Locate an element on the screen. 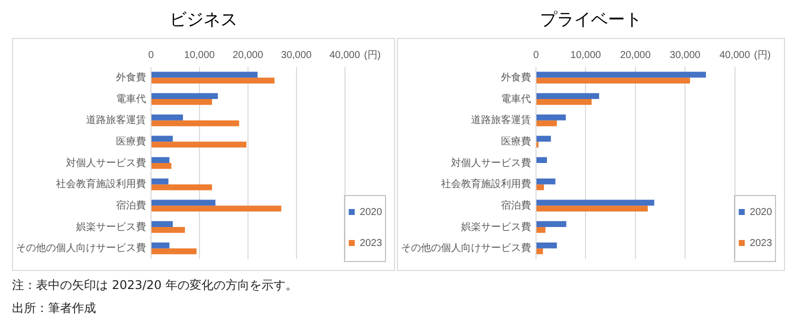 This screenshot has width=800, height=327. chart-title: プライベート is located at coordinates (591, 20).